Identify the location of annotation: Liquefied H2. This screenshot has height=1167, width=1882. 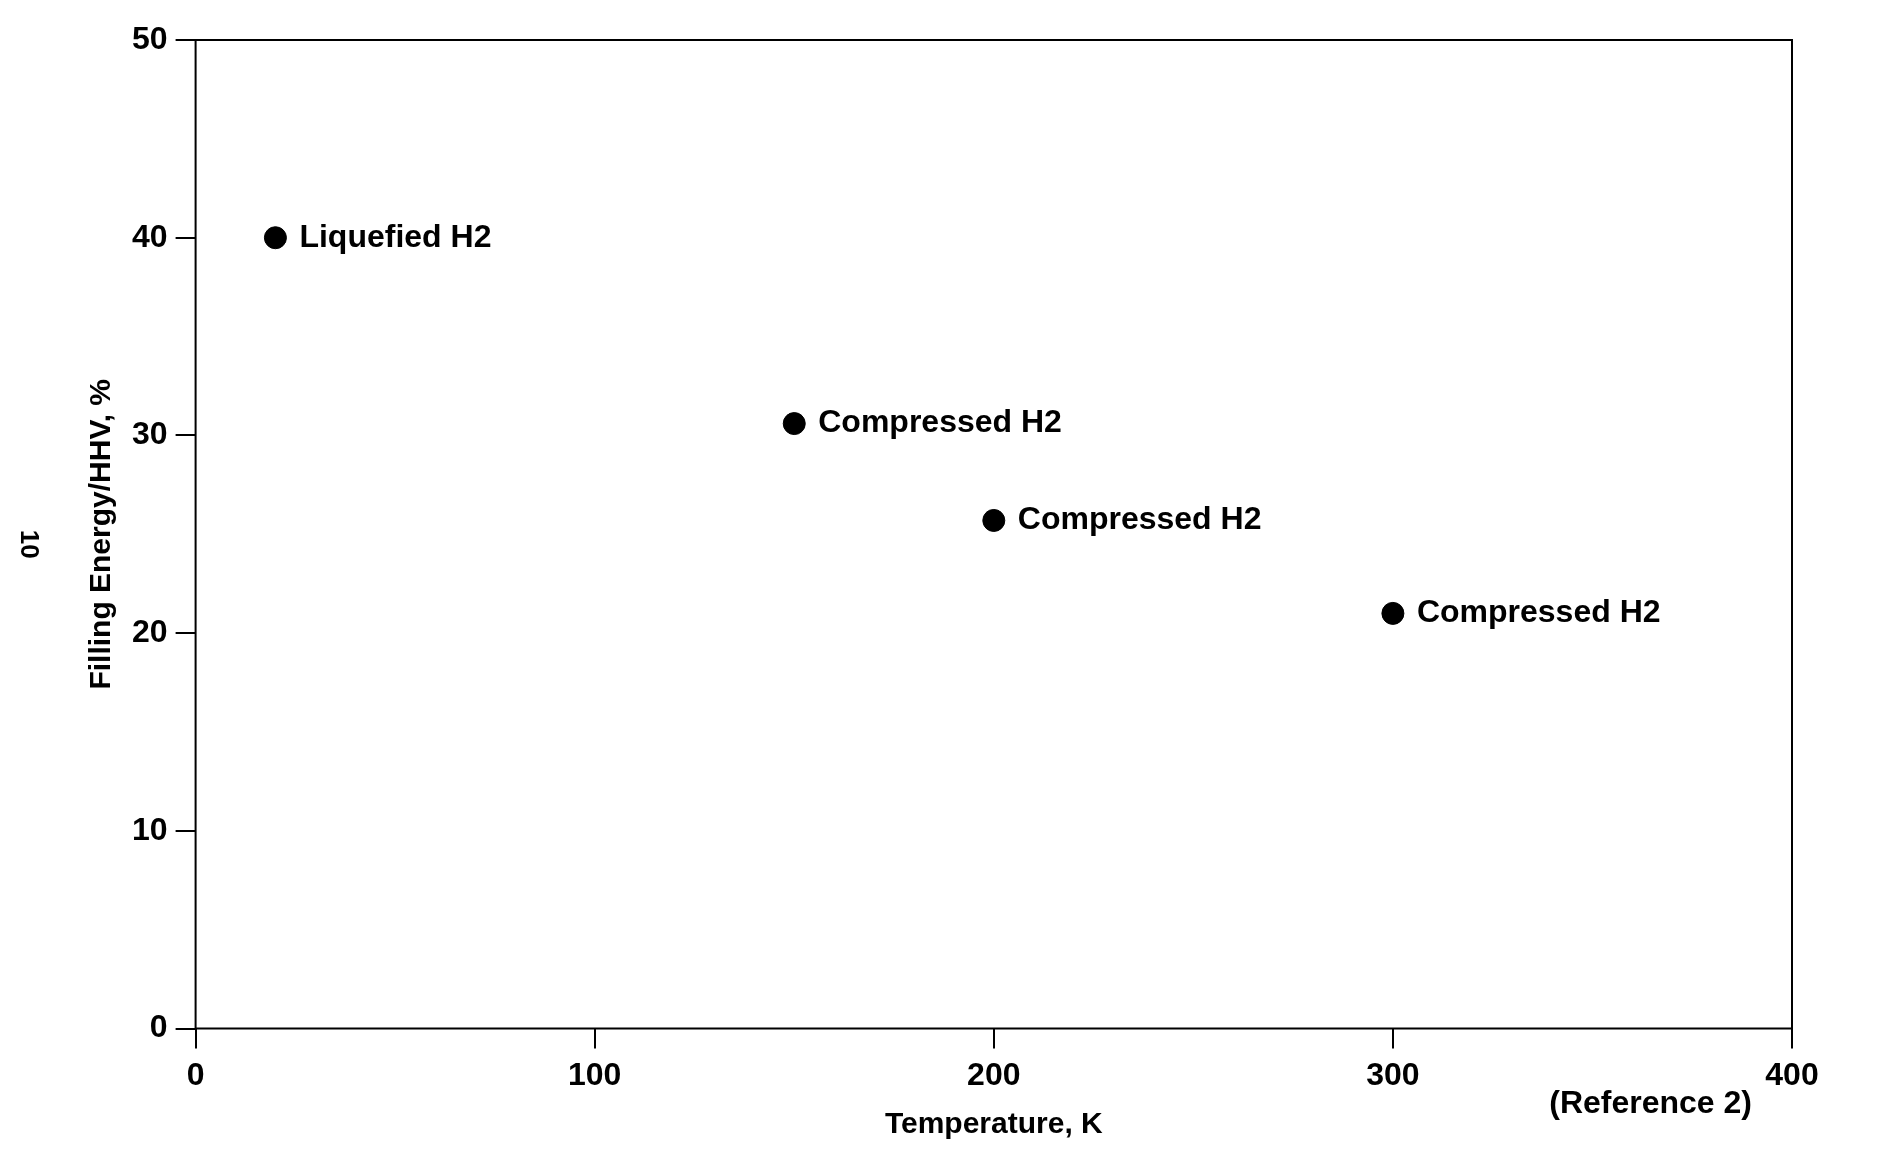
(395, 235).